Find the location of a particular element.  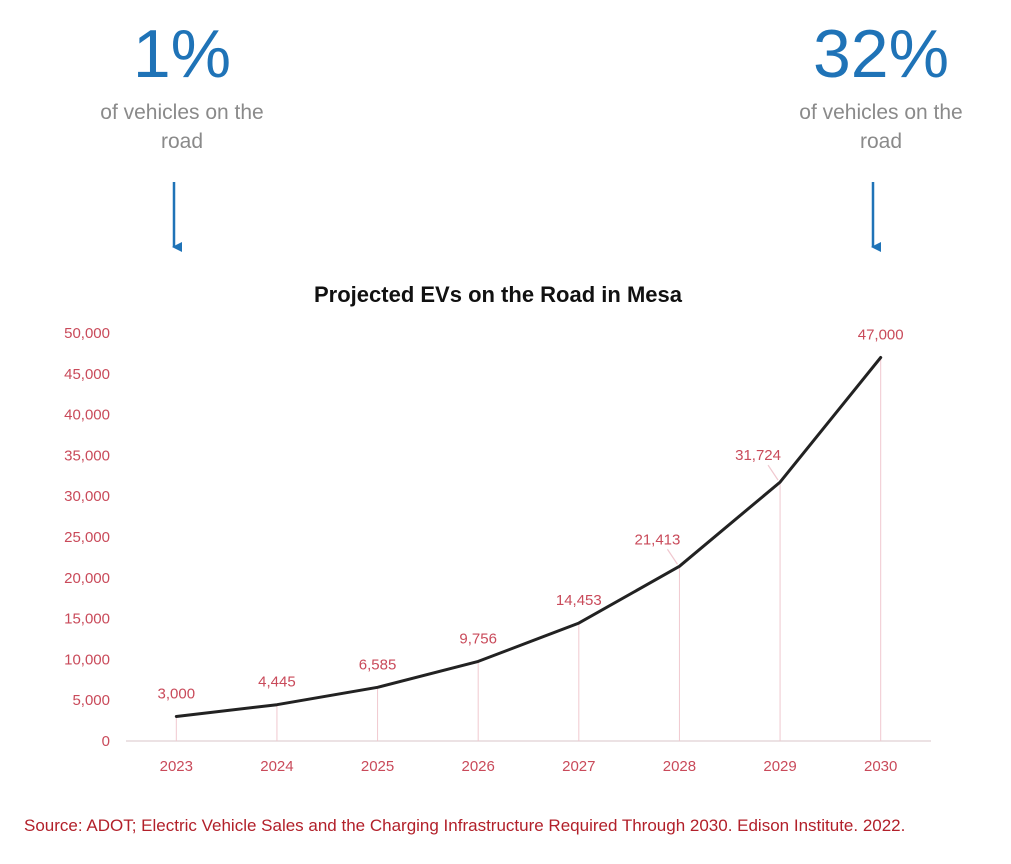

y-tick-label: 35,000 is located at coordinates (87, 455).